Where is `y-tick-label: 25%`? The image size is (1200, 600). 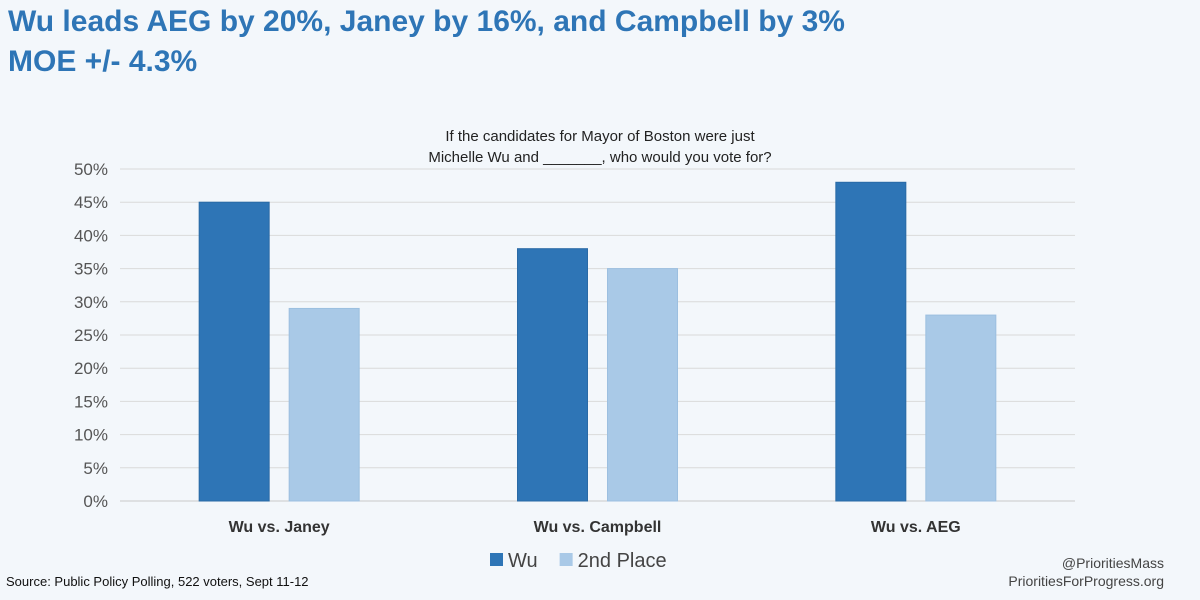
y-tick-label: 25% is located at coordinates (91, 335).